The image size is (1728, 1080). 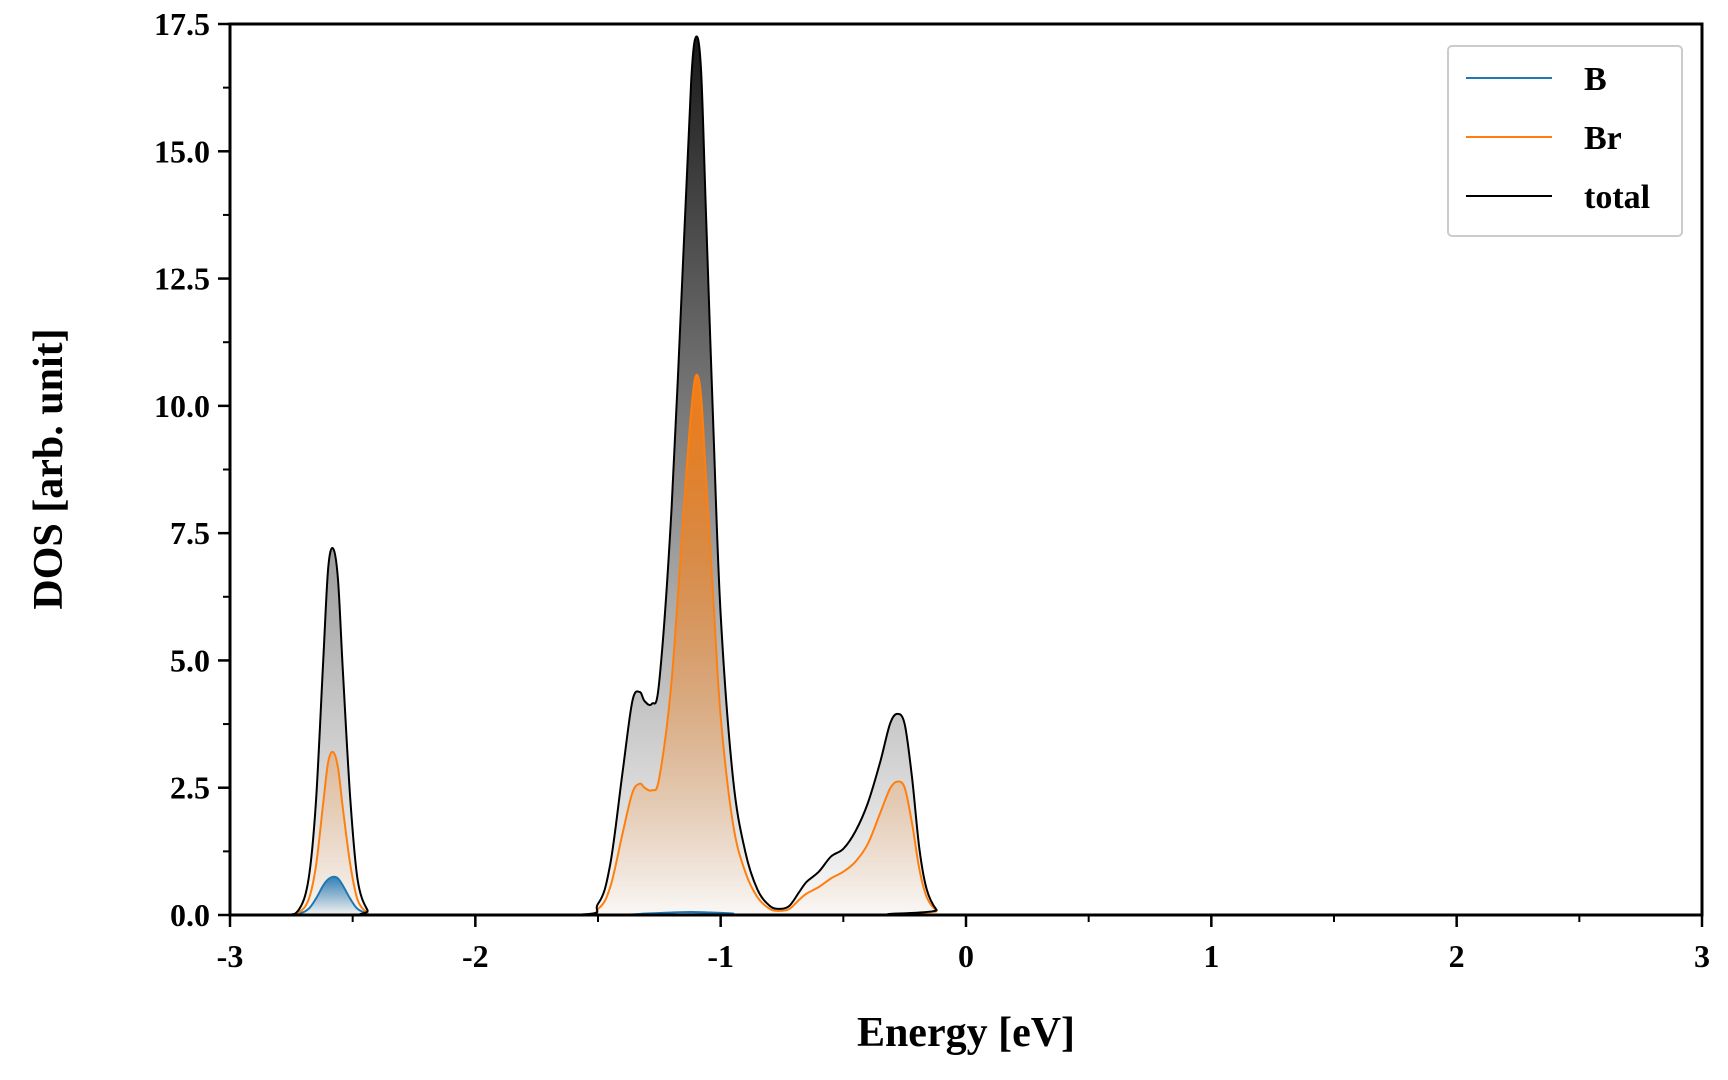 What do you see at coordinates (720, 956) in the screenshot?
I see `x-tick-label: -1` at bounding box center [720, 956].